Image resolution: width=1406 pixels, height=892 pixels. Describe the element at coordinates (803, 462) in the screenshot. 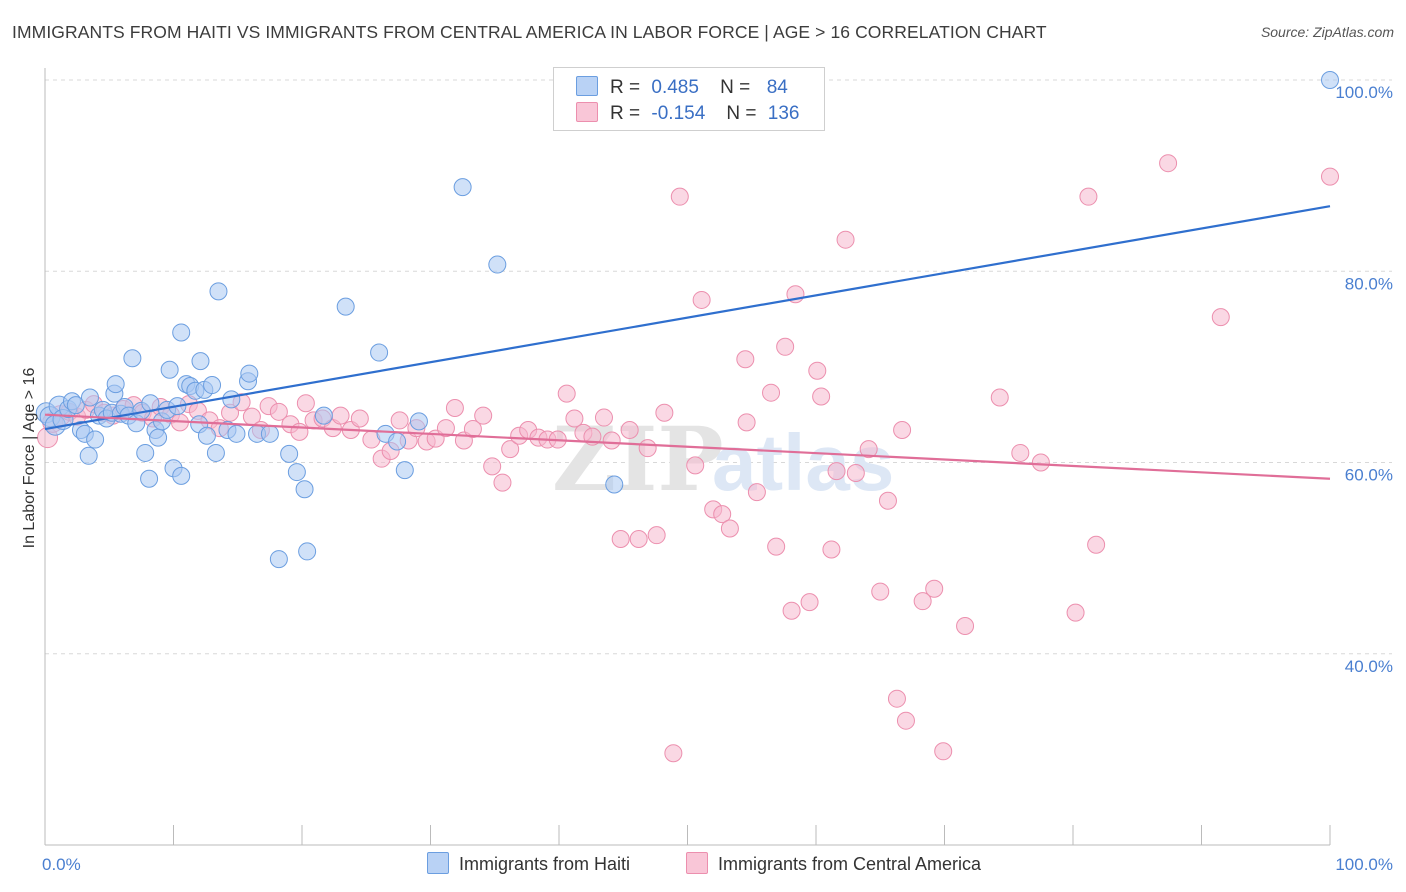

I see `watermark-atlas: atlas` at that location.